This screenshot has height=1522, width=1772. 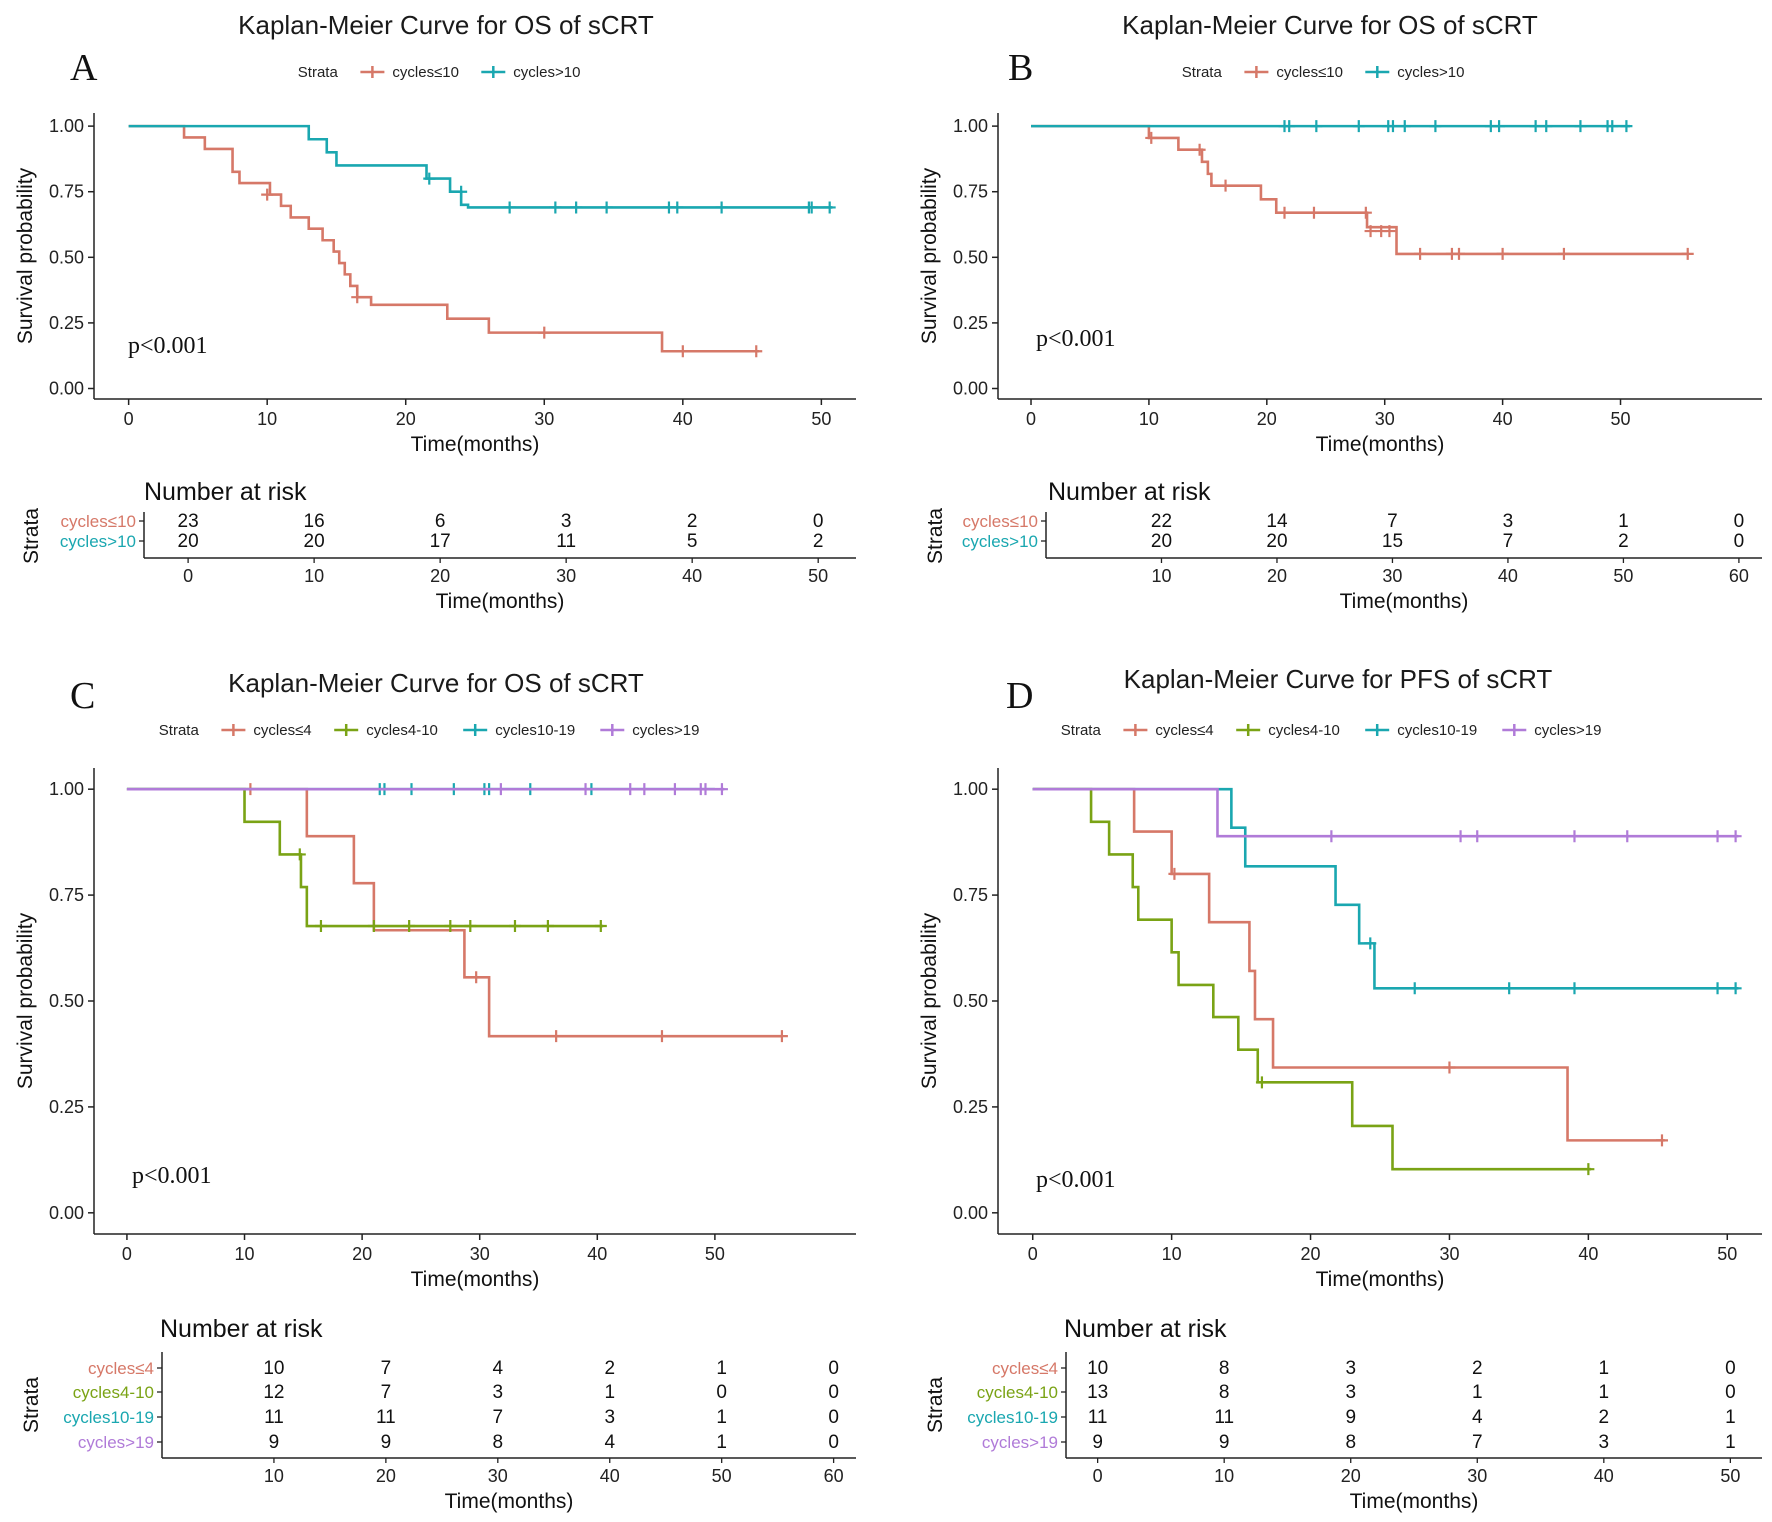 I want to click on panel-letter: C, so click(x=82, y=696).